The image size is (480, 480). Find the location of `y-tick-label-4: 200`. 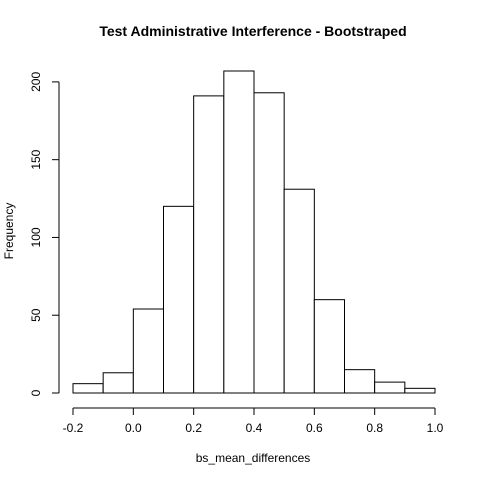

y-tick-label-4: 200 is located at coordinates (36, 82).